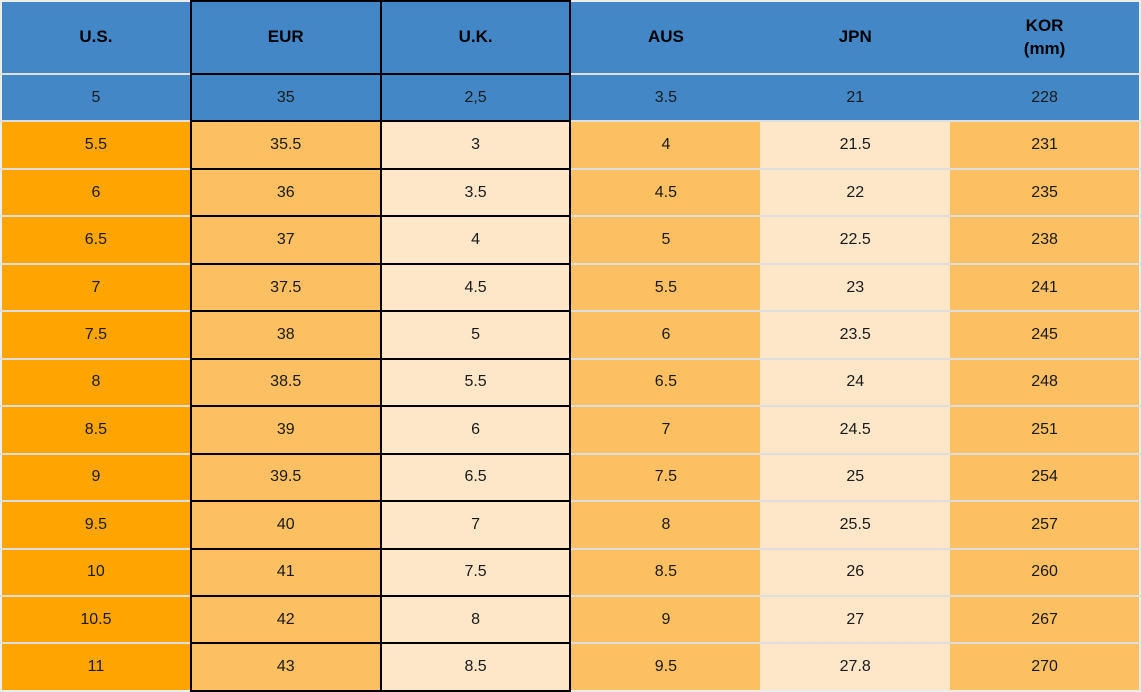 The width and height of the screenshot is (1141, 692). What do you see at coordinates (285, 430) in the screenshot?
I see `cell-eur: 39` at bounding box center [285, 430].